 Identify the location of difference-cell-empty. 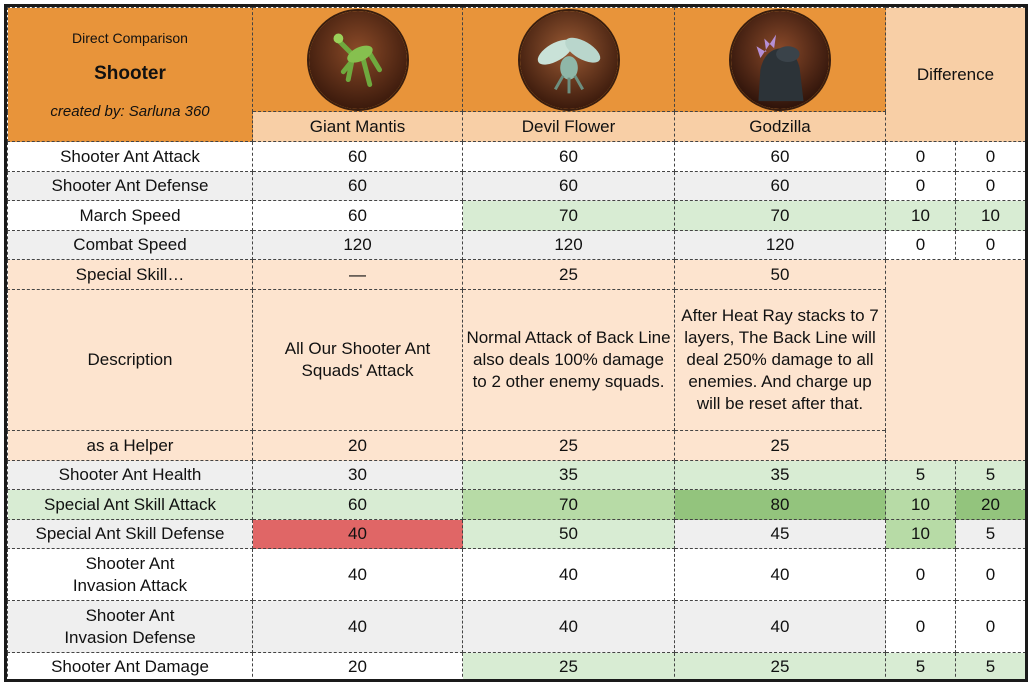
(955, 360).